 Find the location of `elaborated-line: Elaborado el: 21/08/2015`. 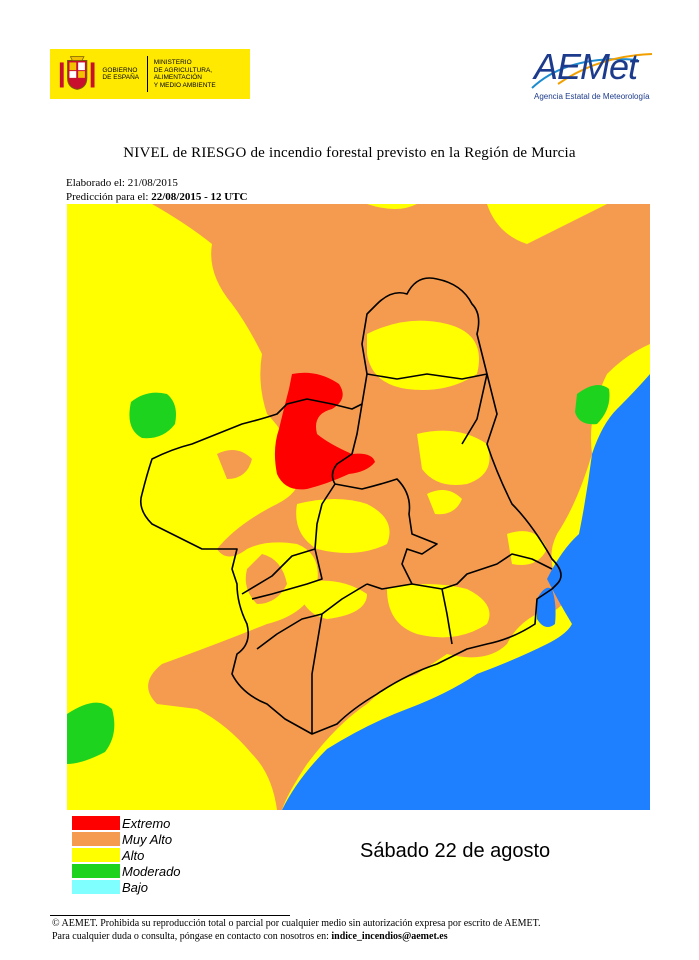

elaborated-line: Elaborado el: 21/08/2015 is located at coordinates (122, 183).